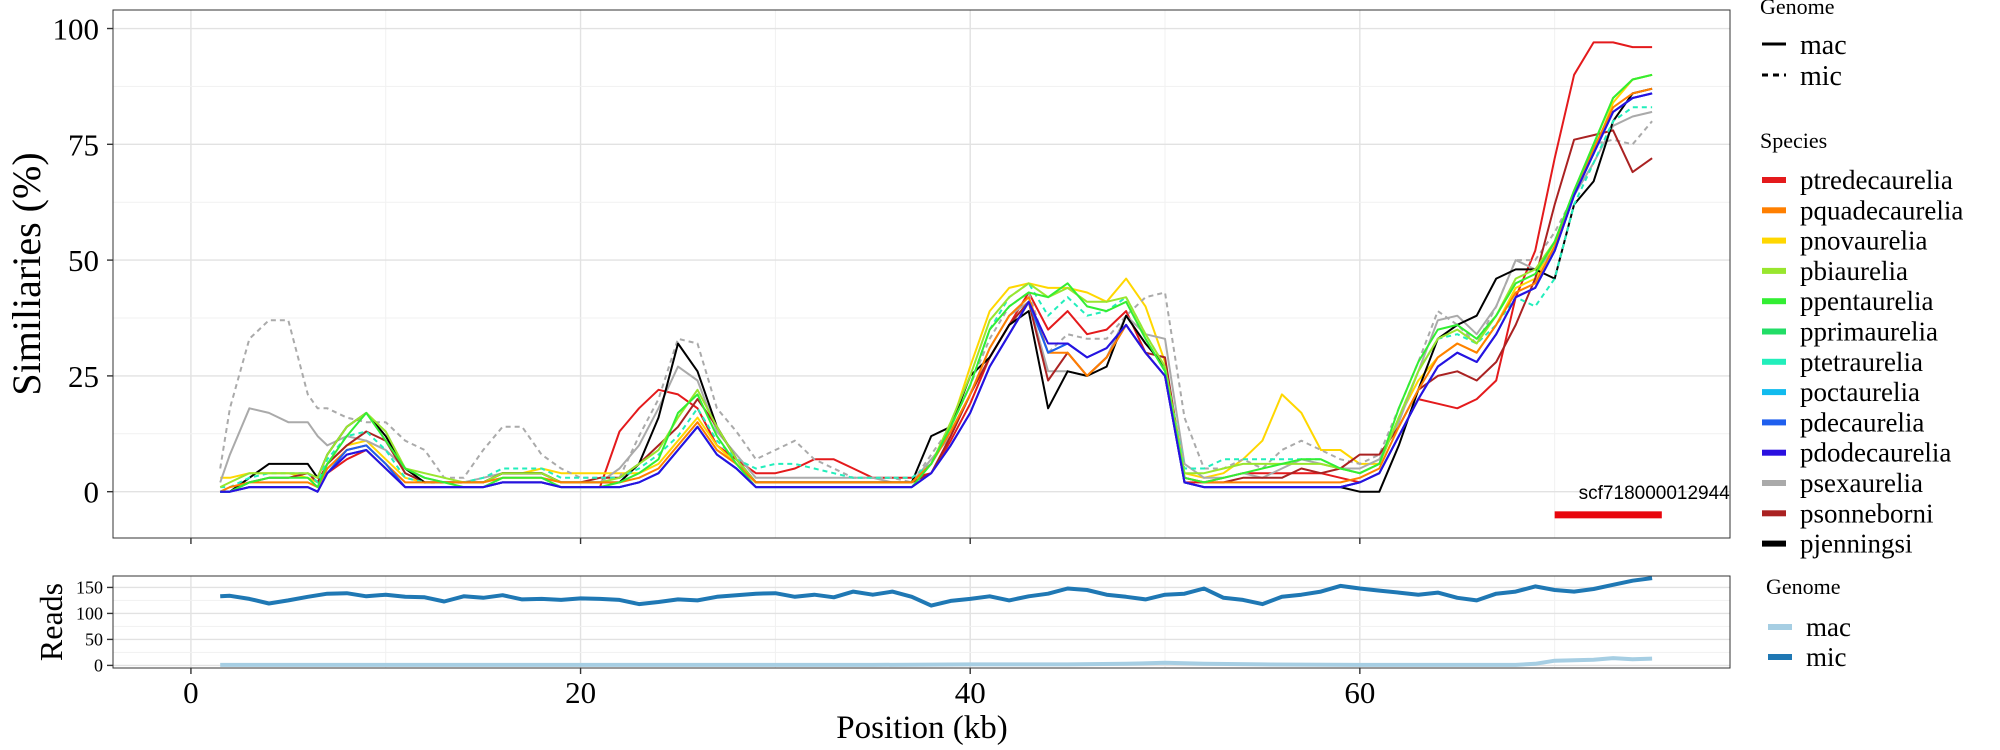  I want to click on legend-label: pdecaurelia, so click(1862, 422).